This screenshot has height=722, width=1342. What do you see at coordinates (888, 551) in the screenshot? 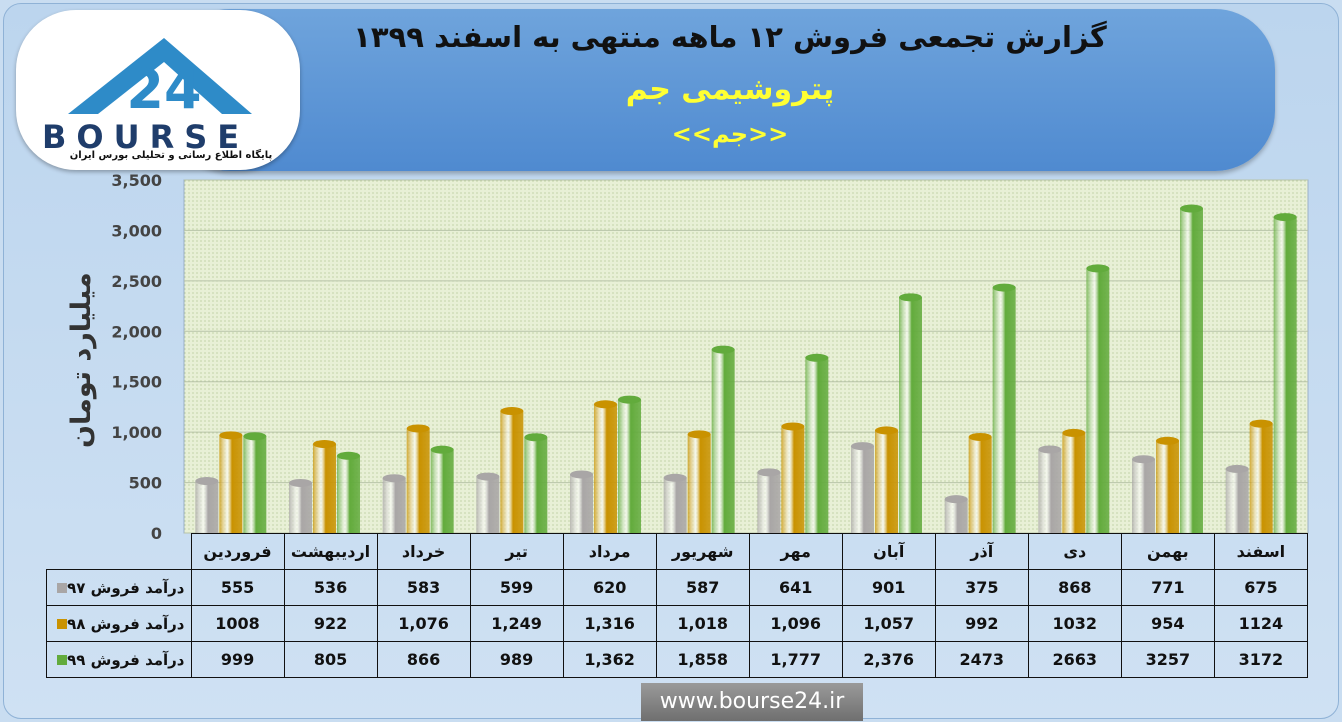
I see `month-header: آبان` at bounding box center [888, 551].